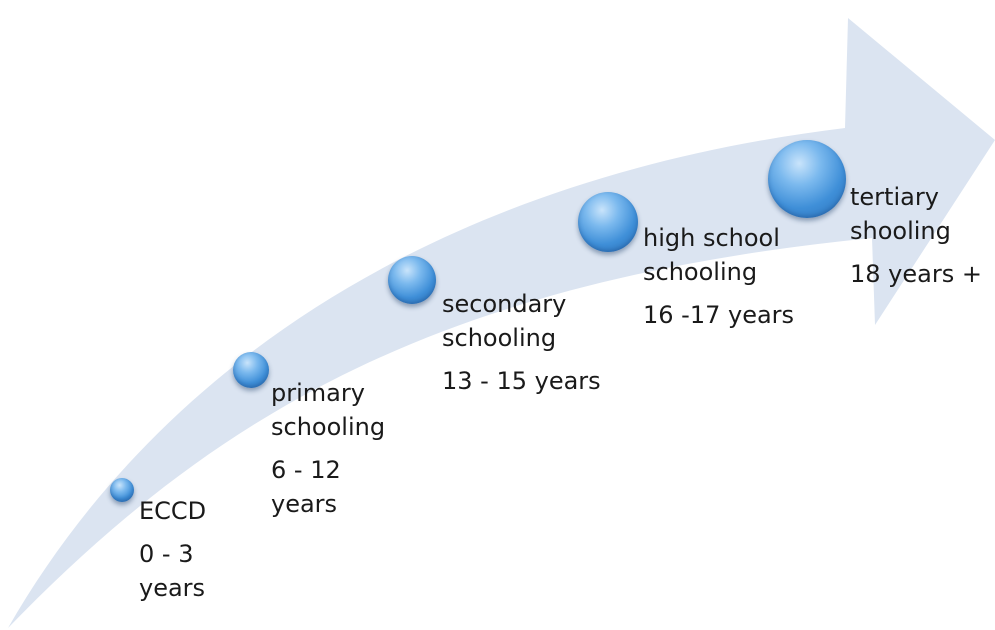  Describe the element at coordinates (172, 571) in the screenshot. I see `stage-age: 0 - 3 years` at that location.